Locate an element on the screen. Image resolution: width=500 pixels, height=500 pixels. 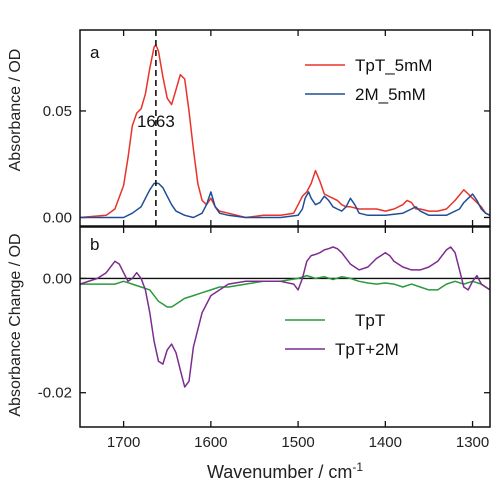
x-axis-title-superscript: -1 is located at coordinates (357, 467).